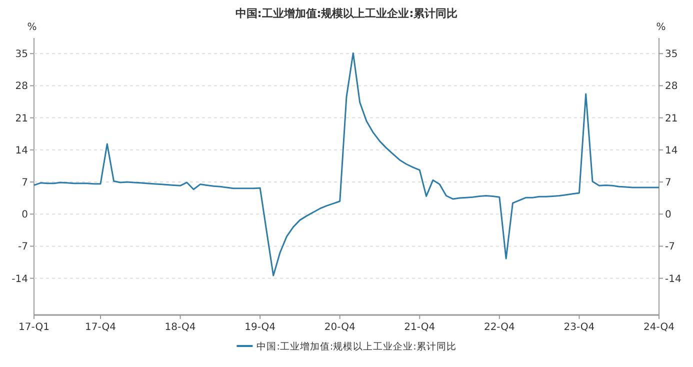  I want to click on y2-tick-label: 21, so click(671, 118).